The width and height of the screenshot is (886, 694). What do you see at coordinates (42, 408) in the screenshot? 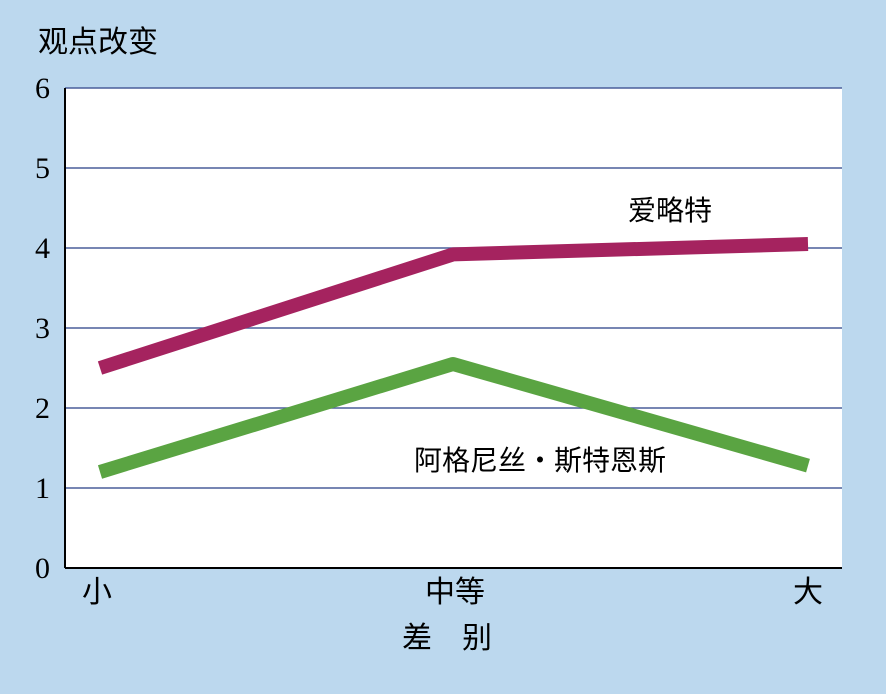
I see `y-tick-label: 2` at bounding box center [42, 408].